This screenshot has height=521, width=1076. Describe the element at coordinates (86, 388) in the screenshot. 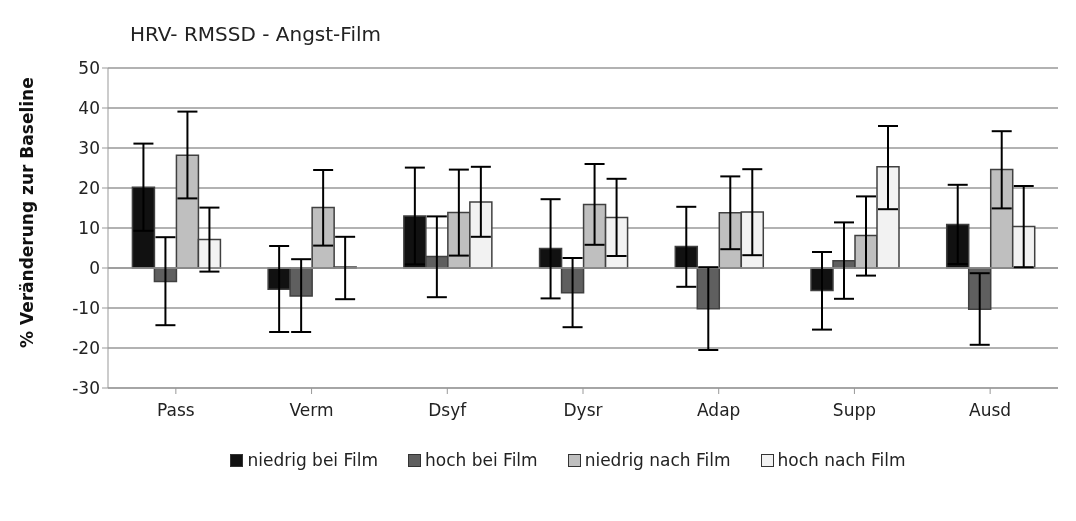

I see `y-tick-label: -30` at that location.